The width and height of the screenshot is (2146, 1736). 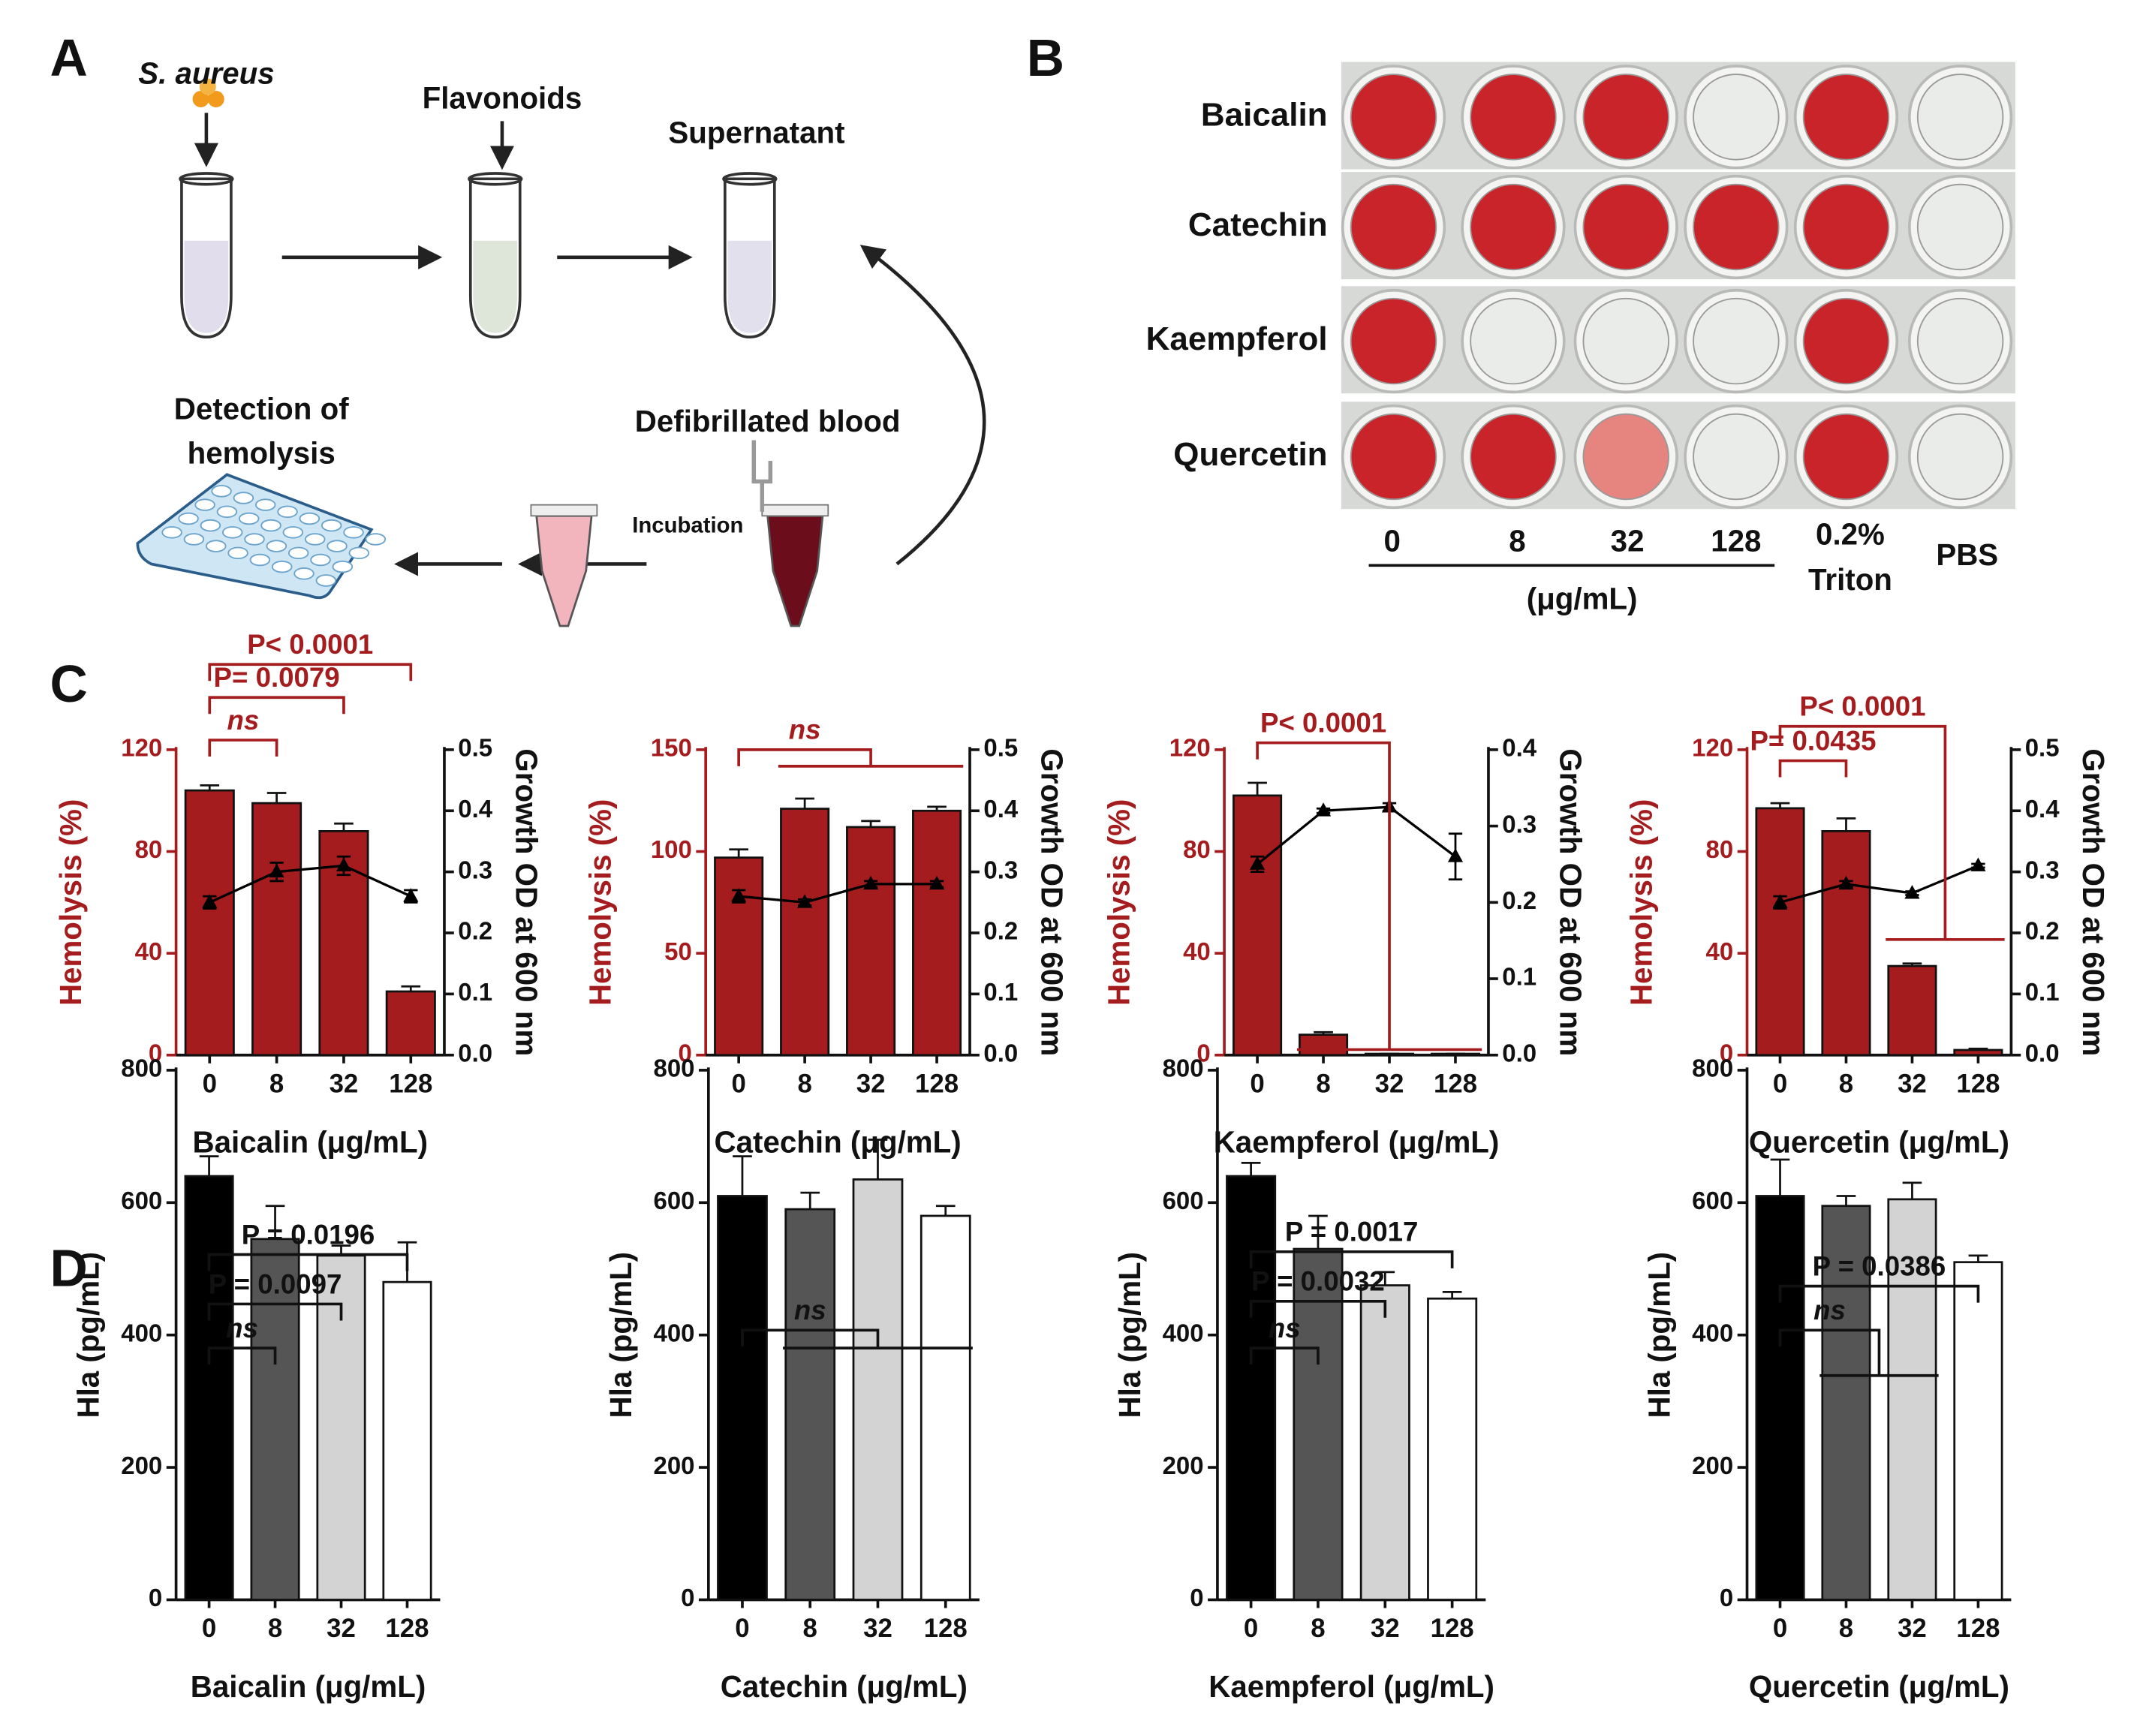 I want to click on y-axis-title: Hemolysis (%), so click(x=1119, y=903).